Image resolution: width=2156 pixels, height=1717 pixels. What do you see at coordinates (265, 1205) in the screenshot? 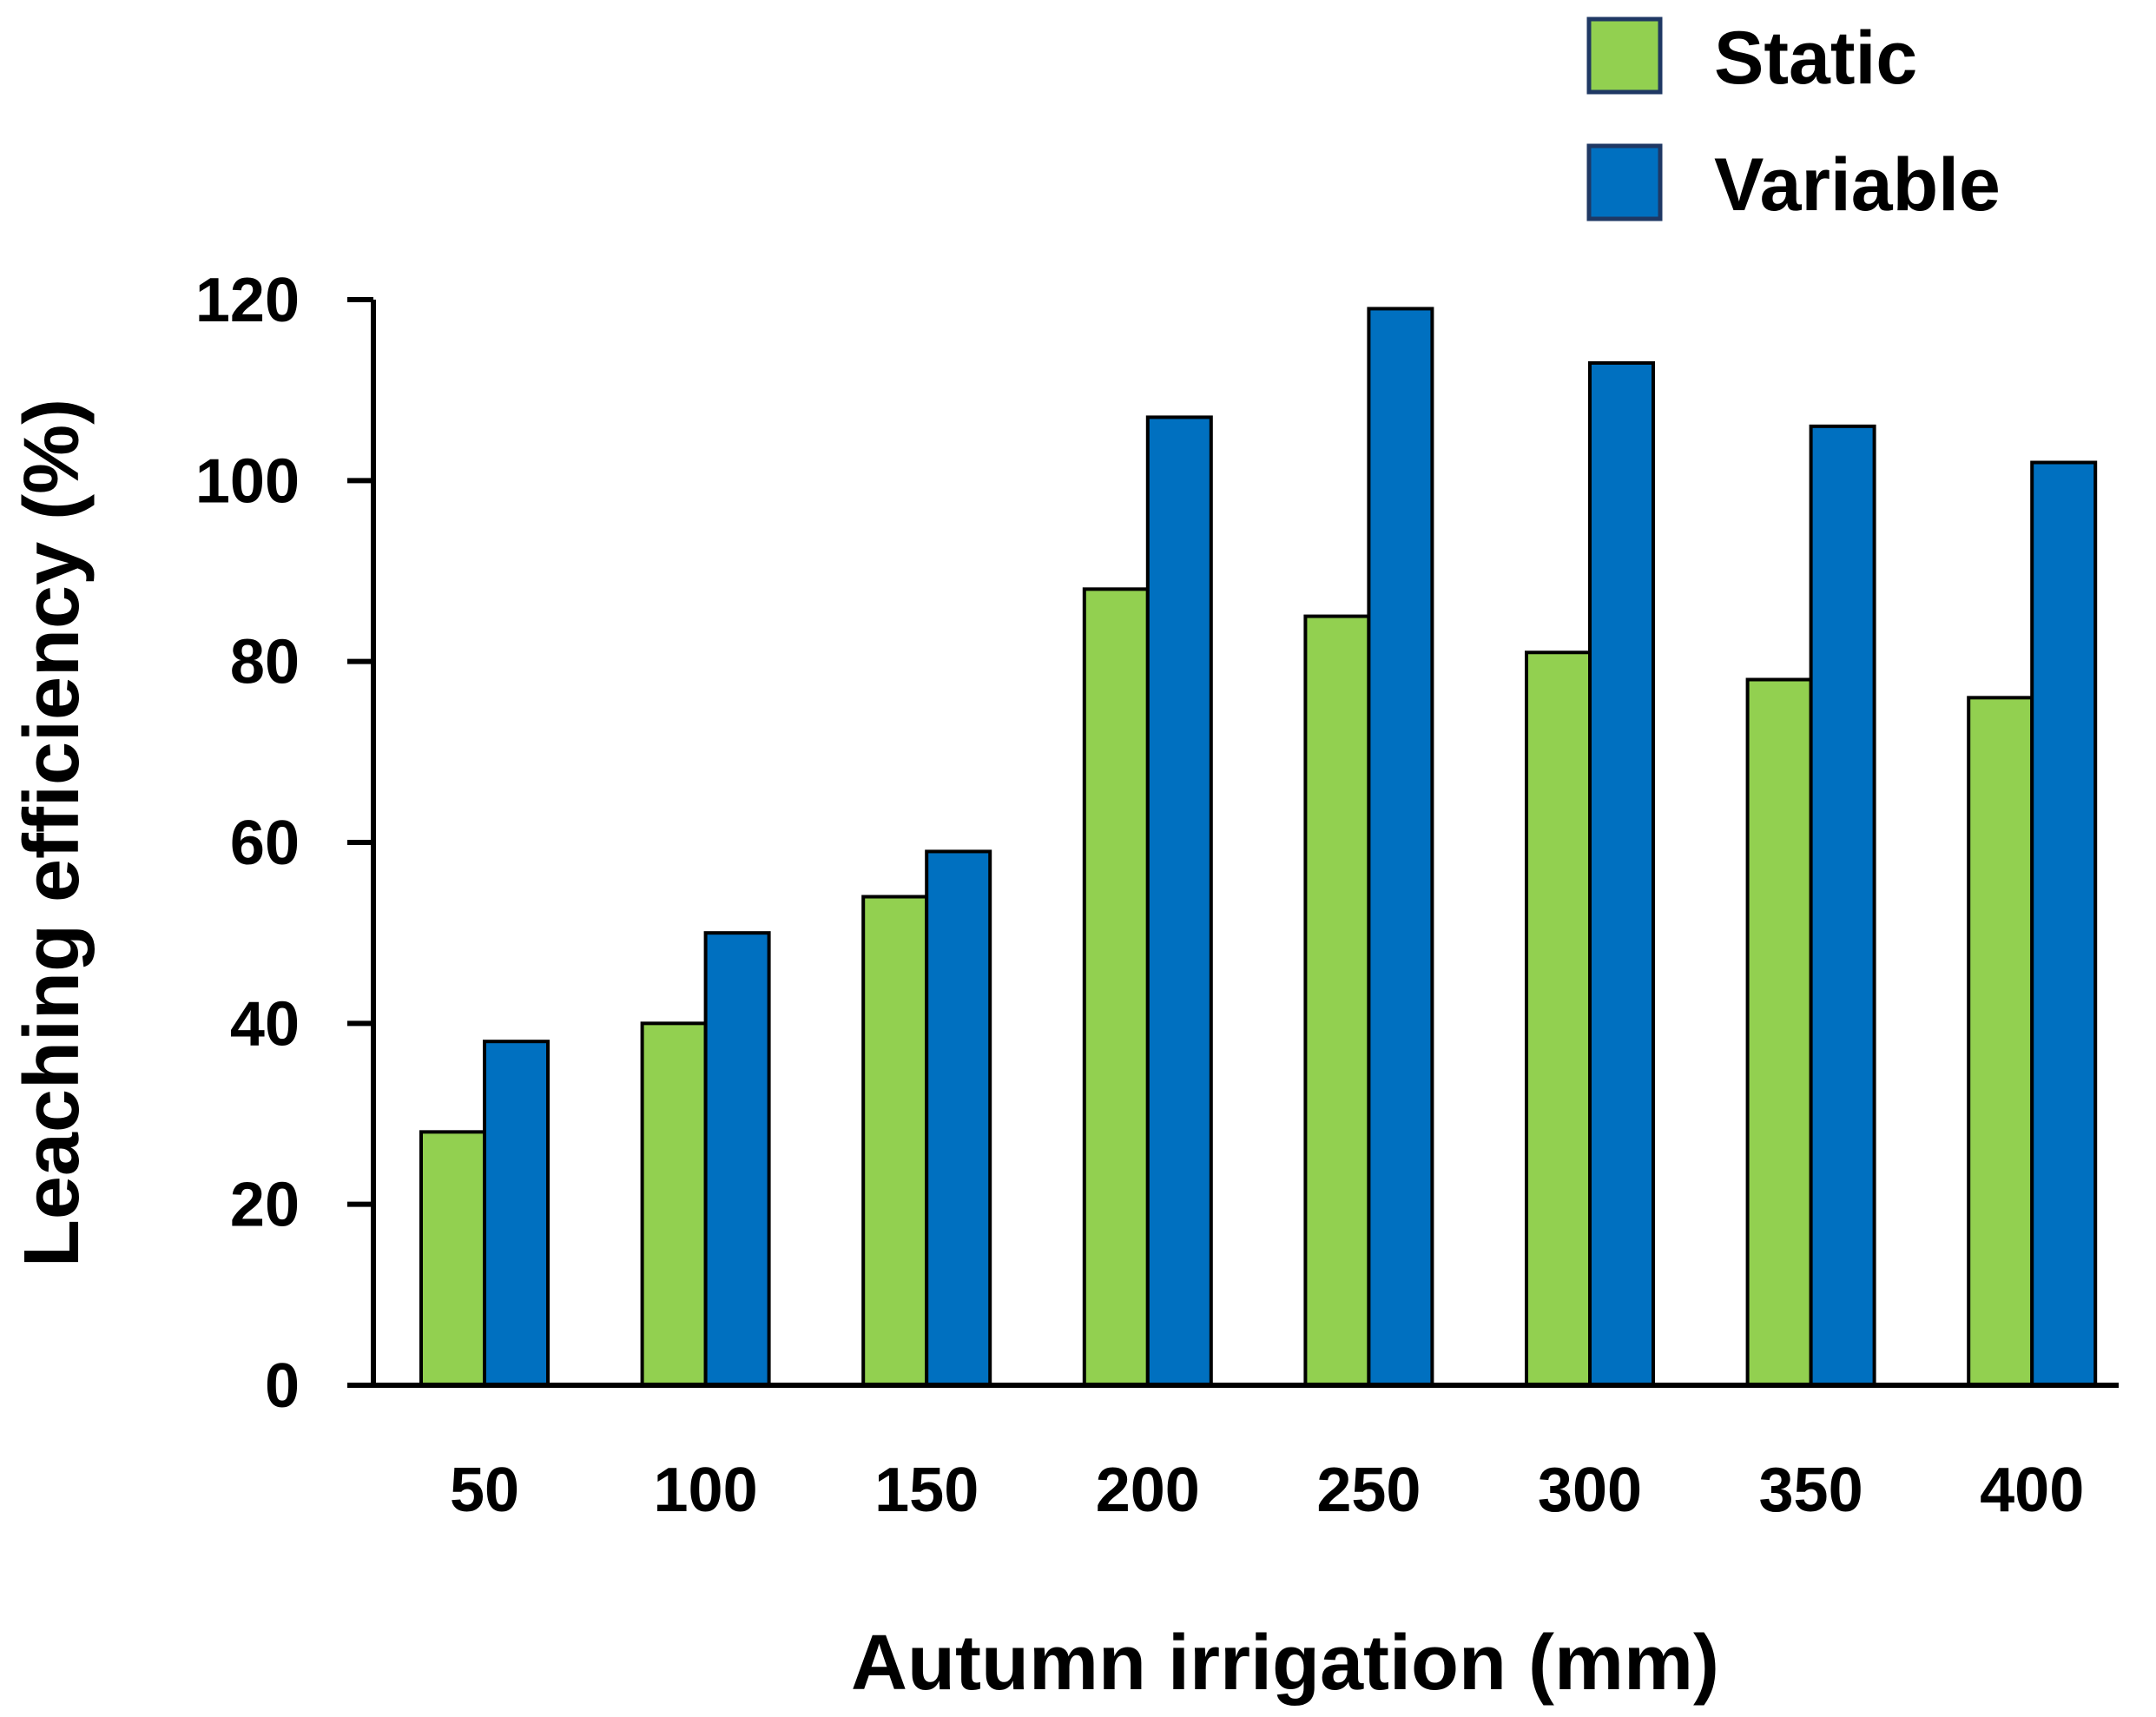
I see `y-tick-label: 20` at bounding box center [265, 1205].